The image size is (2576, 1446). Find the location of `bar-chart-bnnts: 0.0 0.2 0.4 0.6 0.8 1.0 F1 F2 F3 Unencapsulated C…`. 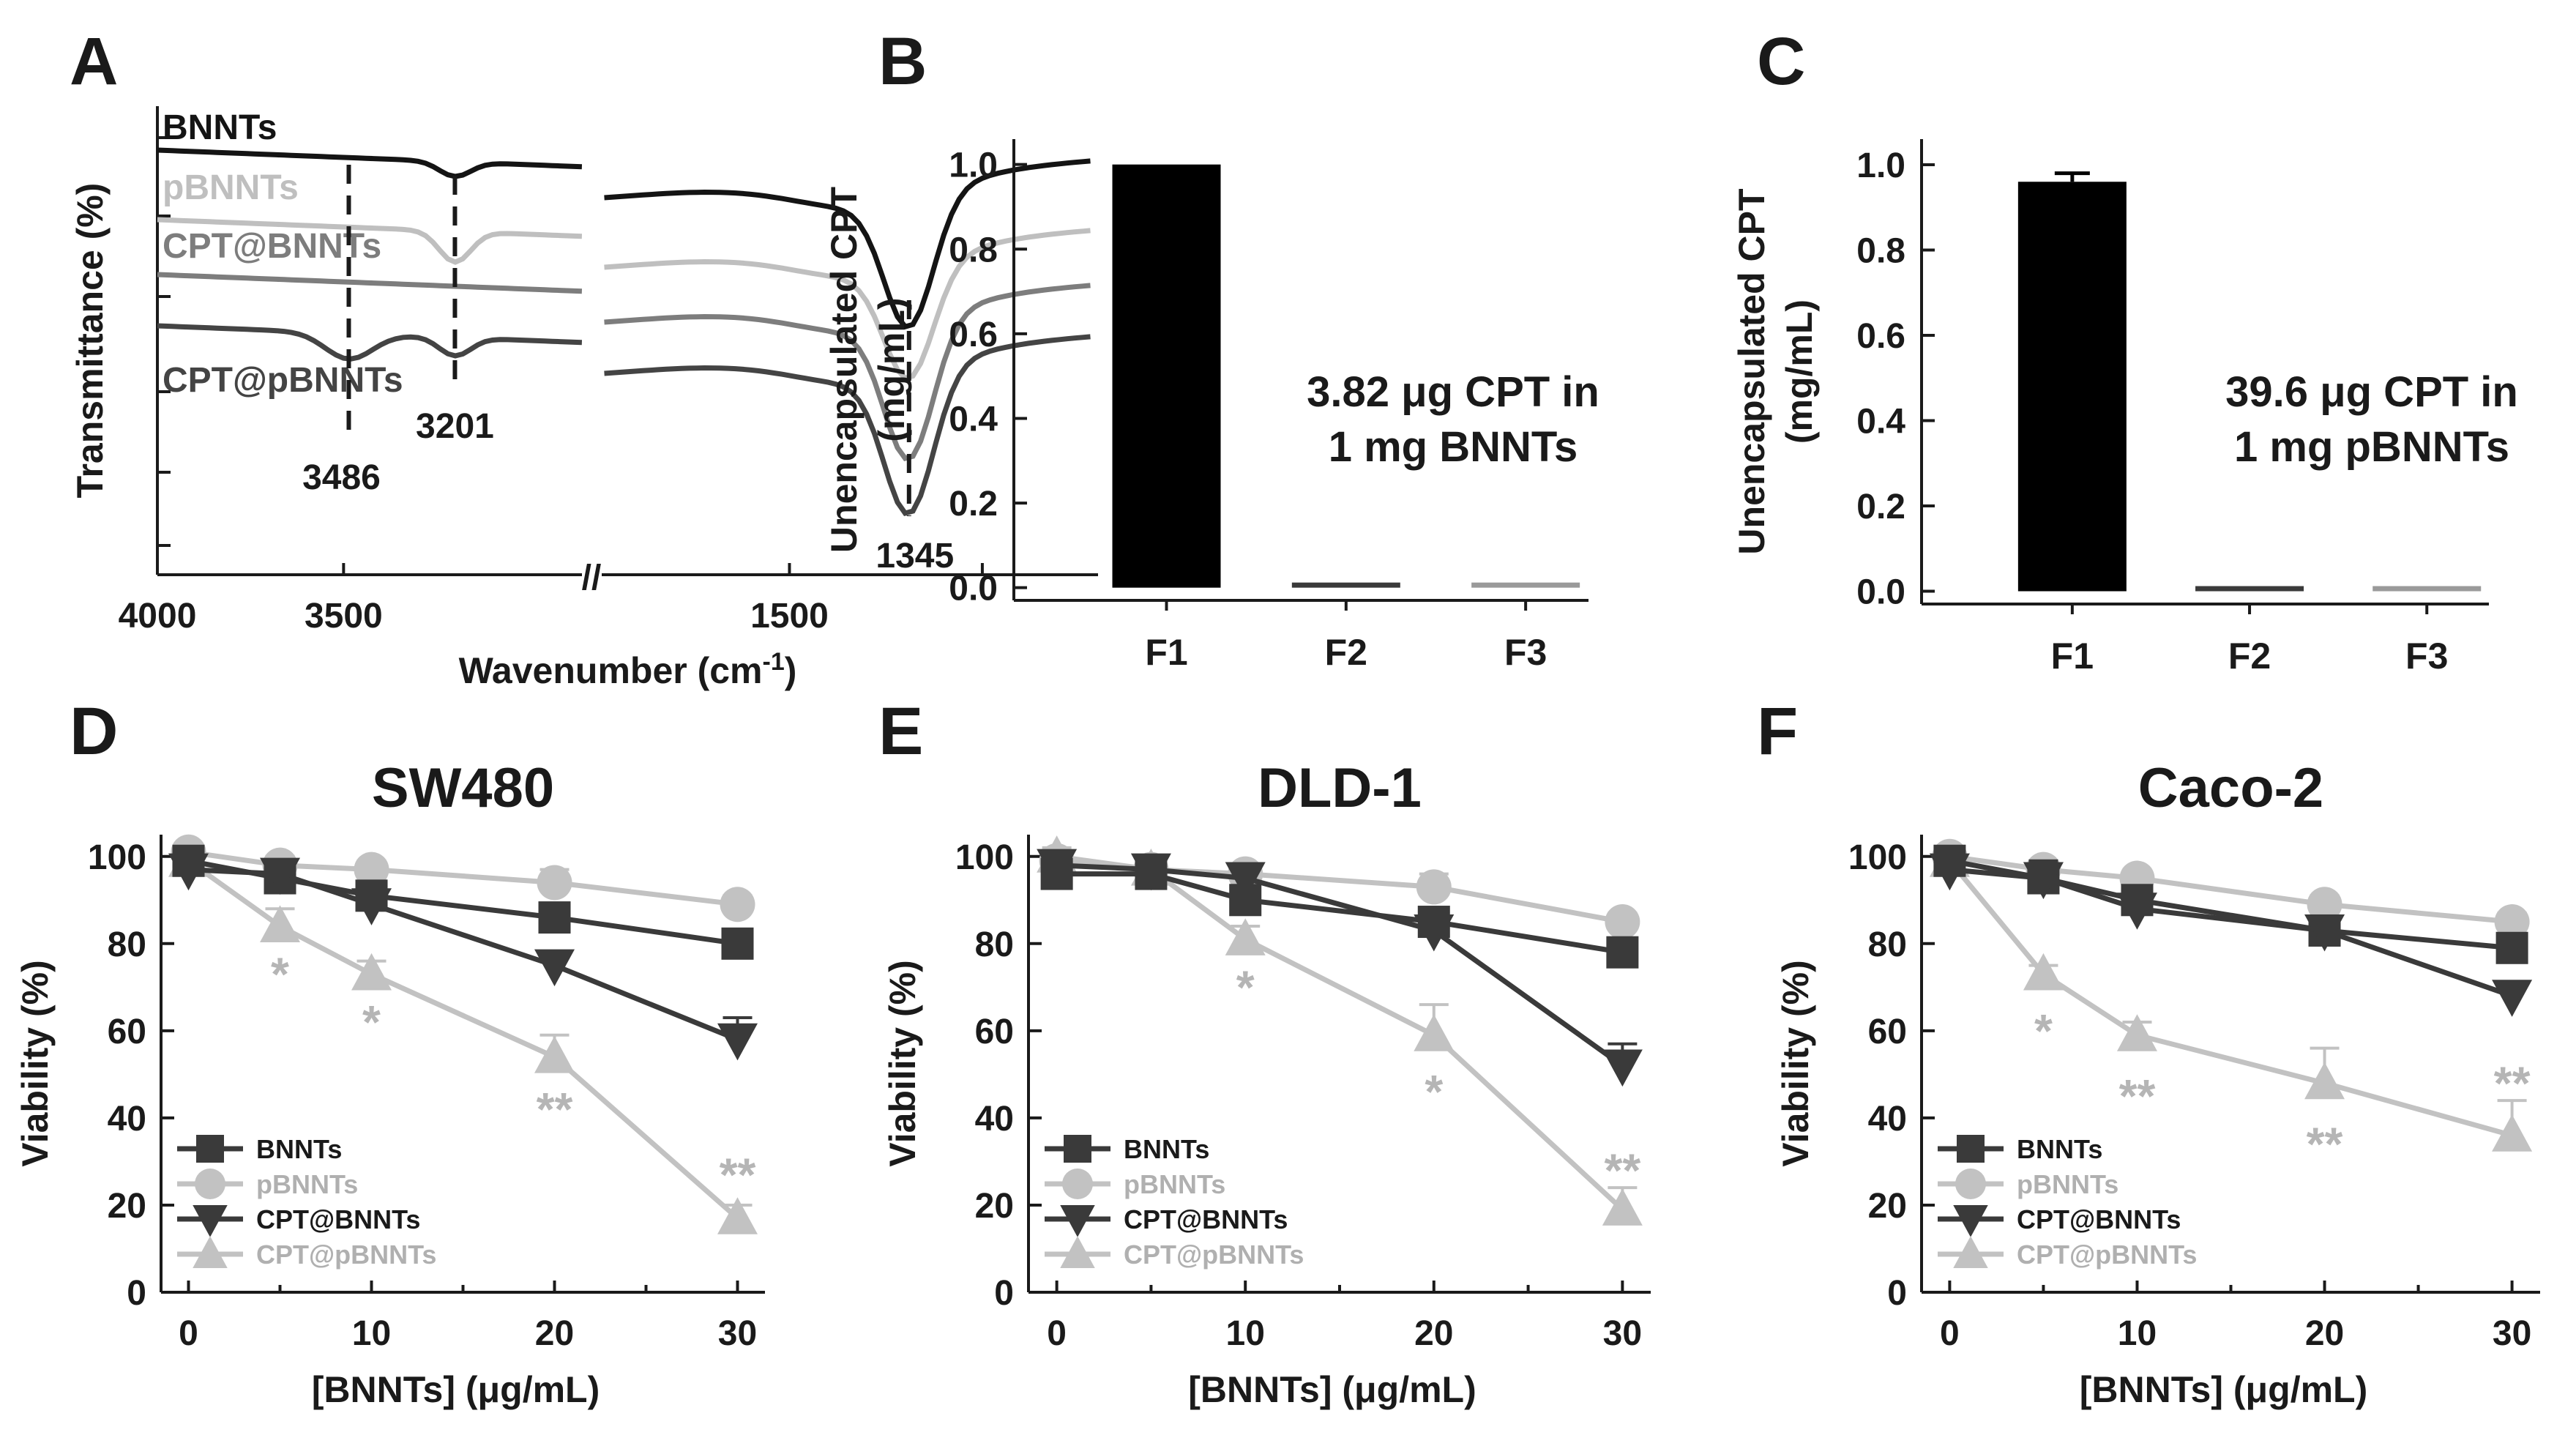

bar-chart-bnnts: 0.0 0.2 0.4 0.6 0.8 1.0 F1 F2 F3 Unencapsulated C… is located at coordinates (1211, 406).